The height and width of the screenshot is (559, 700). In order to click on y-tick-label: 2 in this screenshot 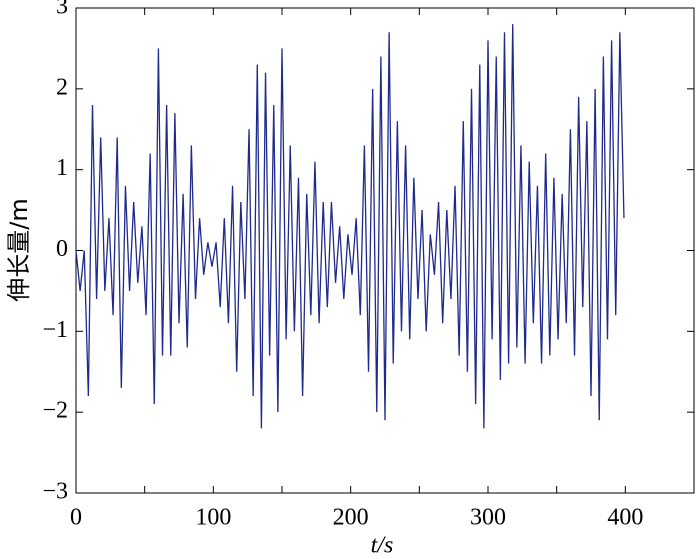, I will do `click(62, 87)`.